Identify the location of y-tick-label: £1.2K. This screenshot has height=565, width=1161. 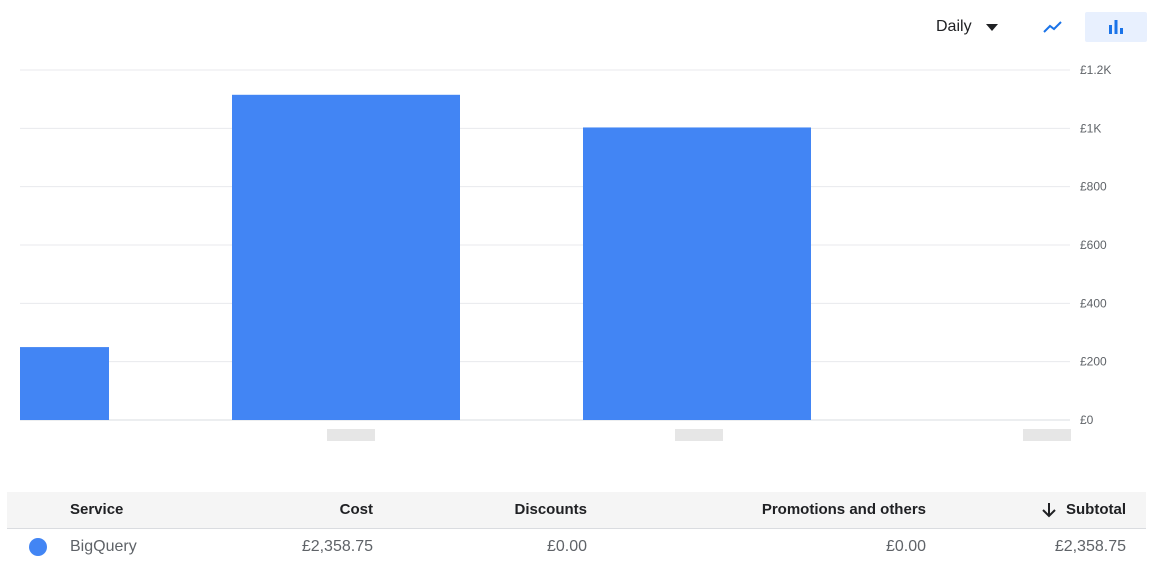
(1095, 70).